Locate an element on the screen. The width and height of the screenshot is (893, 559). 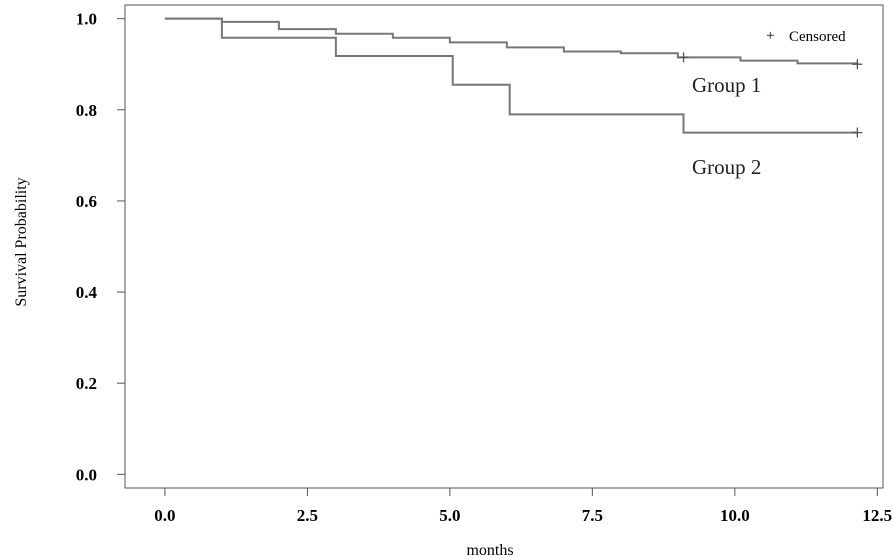
x-axis: 0.0 2.5 5.0 7.5 10.0 12.5 is located at coordinates (523, 506).